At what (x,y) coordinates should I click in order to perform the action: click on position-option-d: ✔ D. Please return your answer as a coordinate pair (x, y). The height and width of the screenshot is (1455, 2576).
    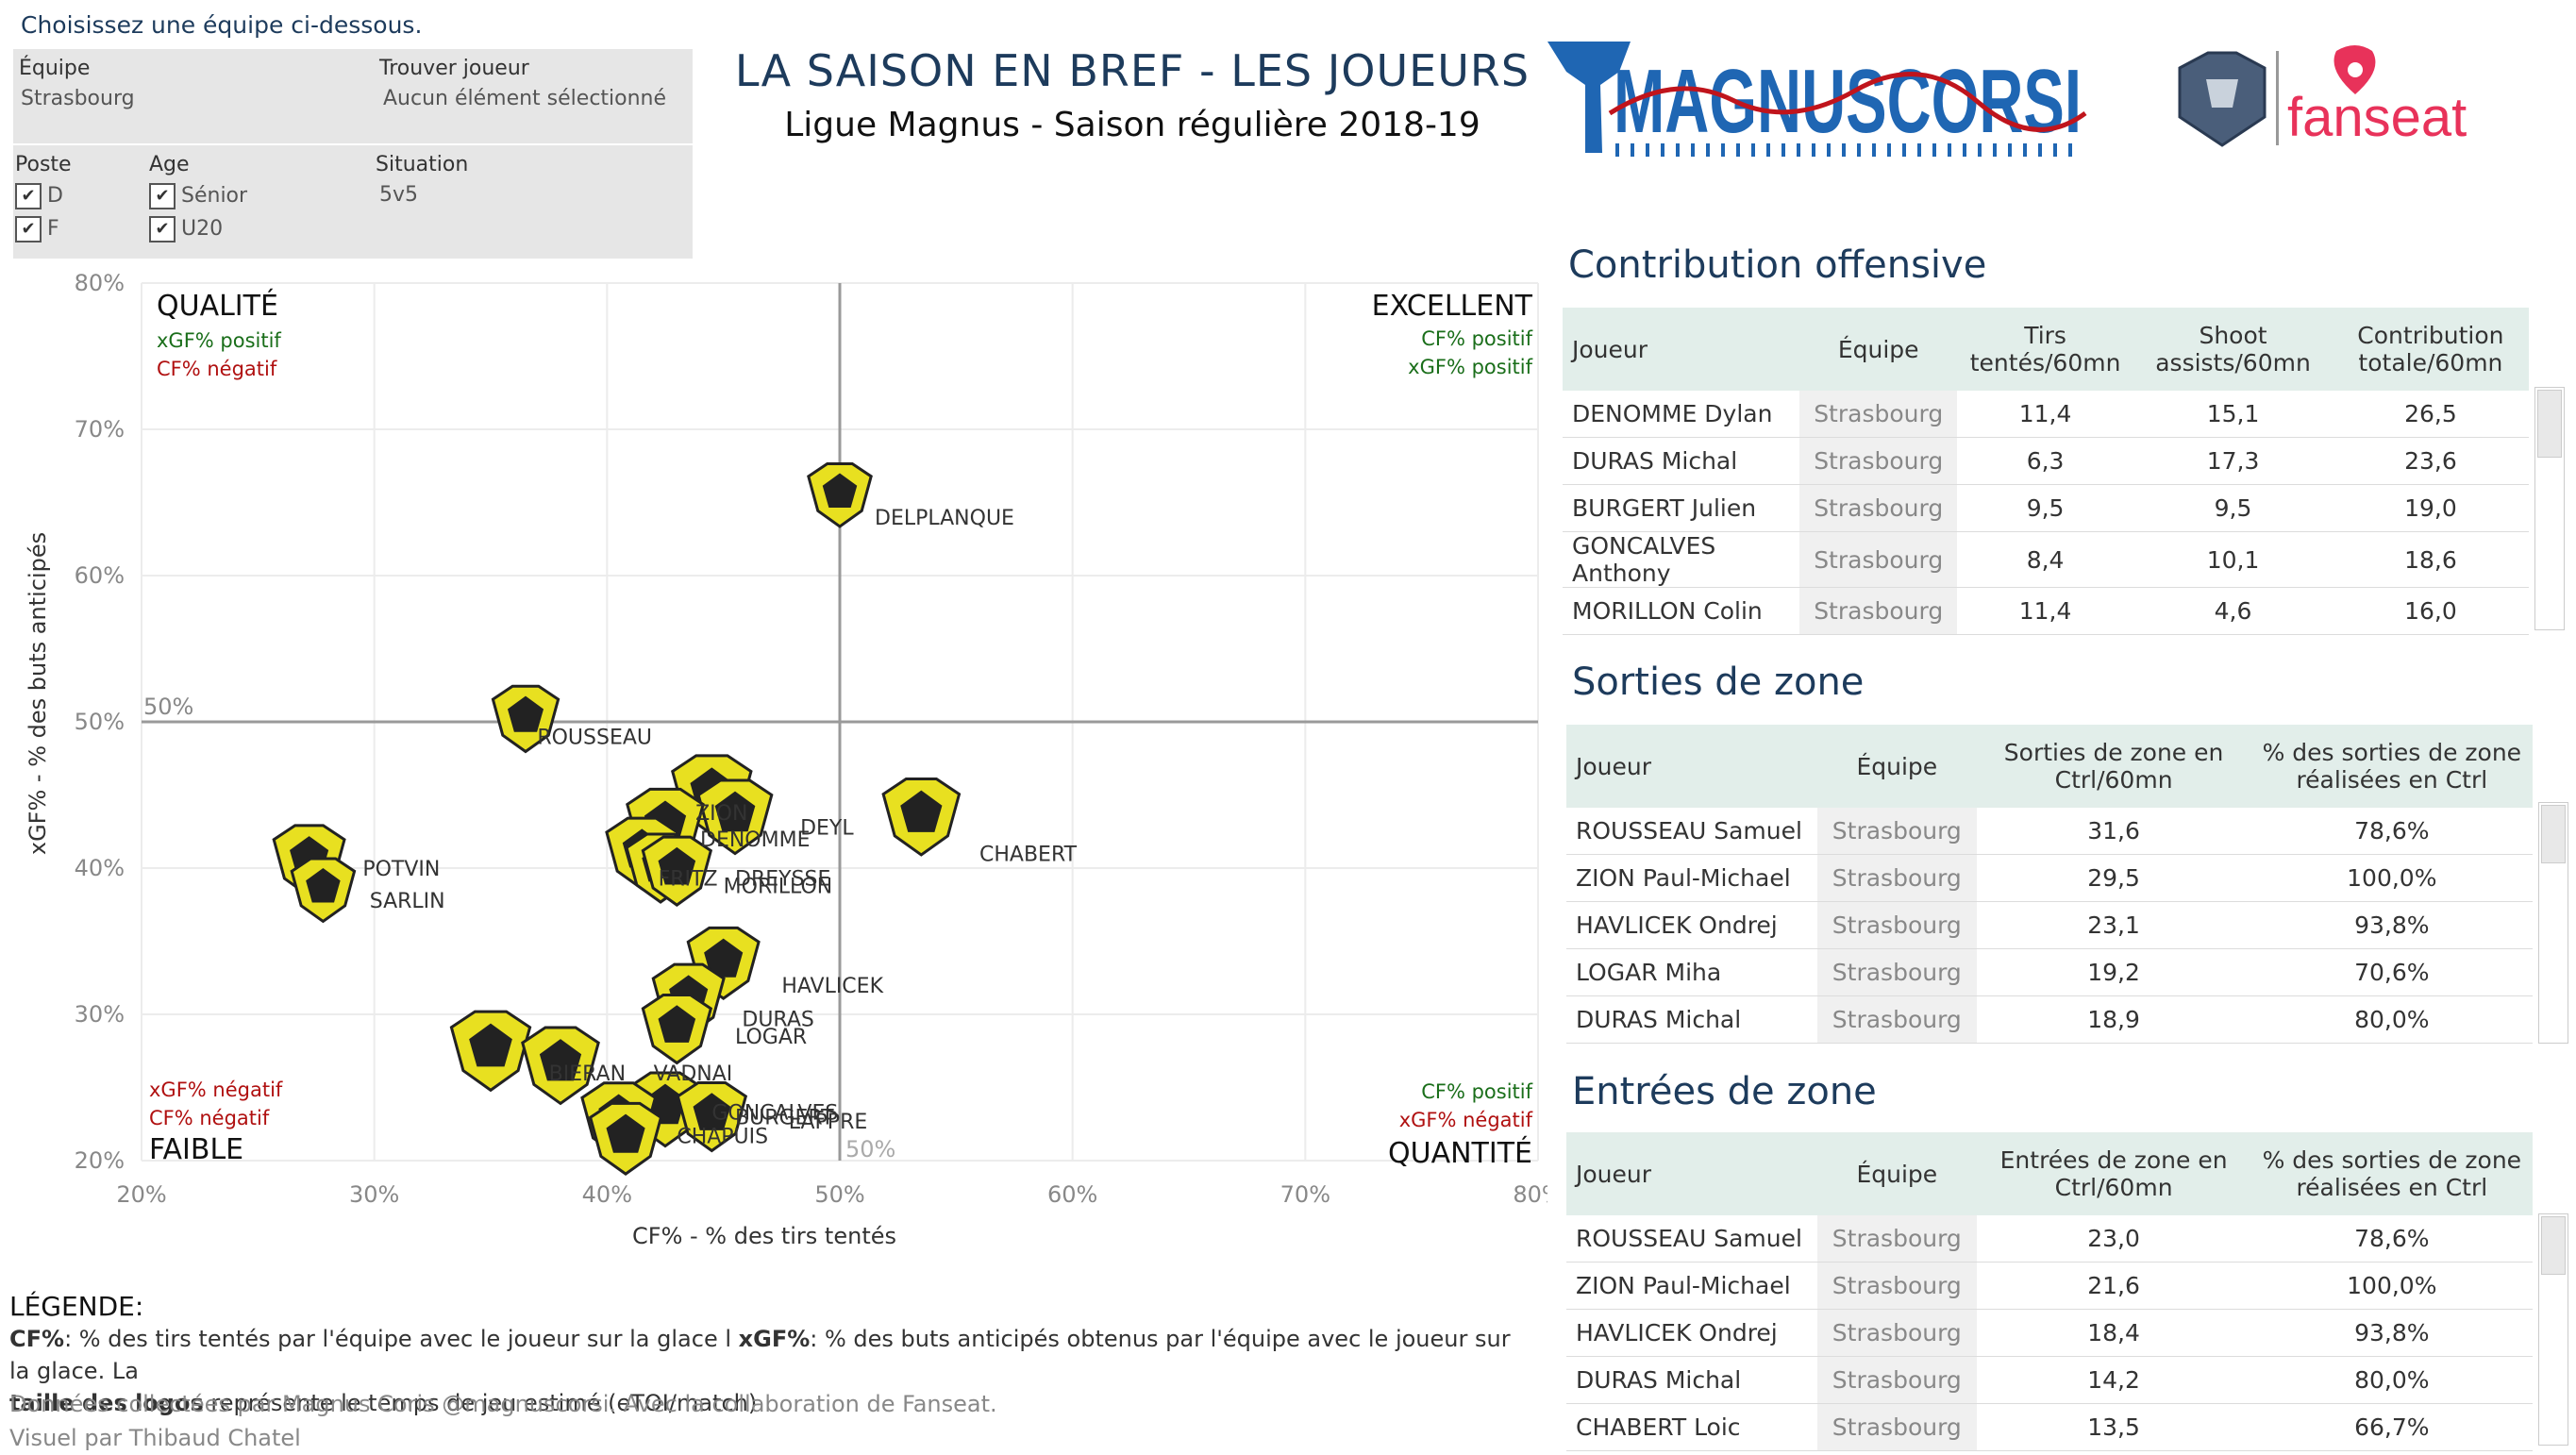
    Looking at the image, I should click on (39, 196).